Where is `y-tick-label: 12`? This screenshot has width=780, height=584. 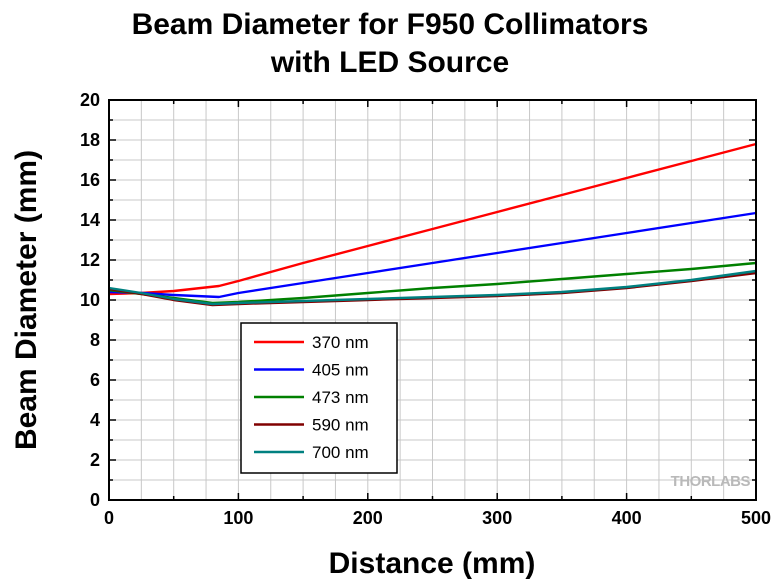
y-tick-label: 12 is located at coordinates (90, 260).